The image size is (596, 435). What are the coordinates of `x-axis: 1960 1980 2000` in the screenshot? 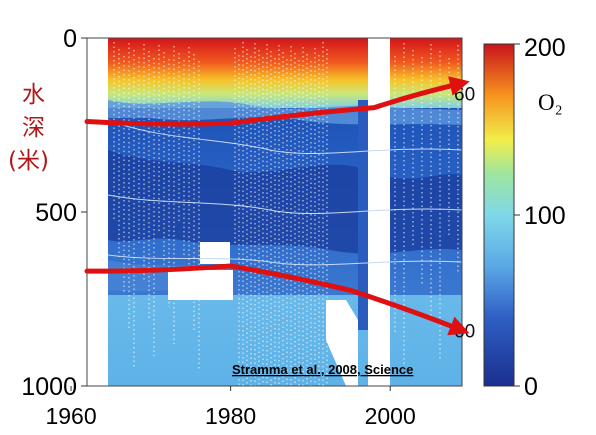 It's located at (230, 407).